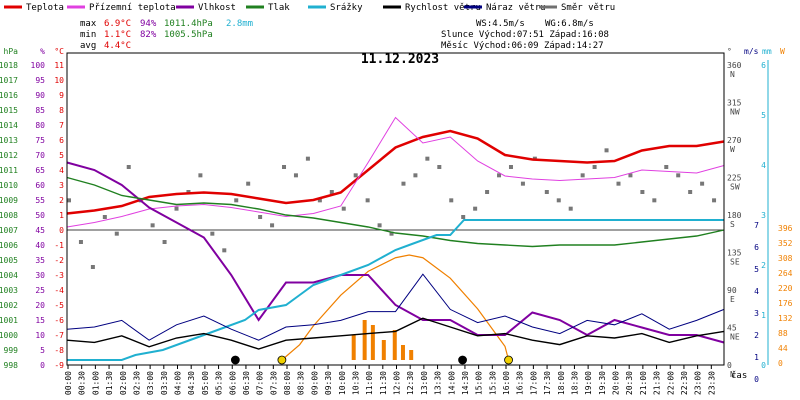 This screenshot has height=400, width=800. What do you see at coordinates (698, 383) in the screenshot?
I see `x-tick-label: 23:00` at bounding box center [698, 383].